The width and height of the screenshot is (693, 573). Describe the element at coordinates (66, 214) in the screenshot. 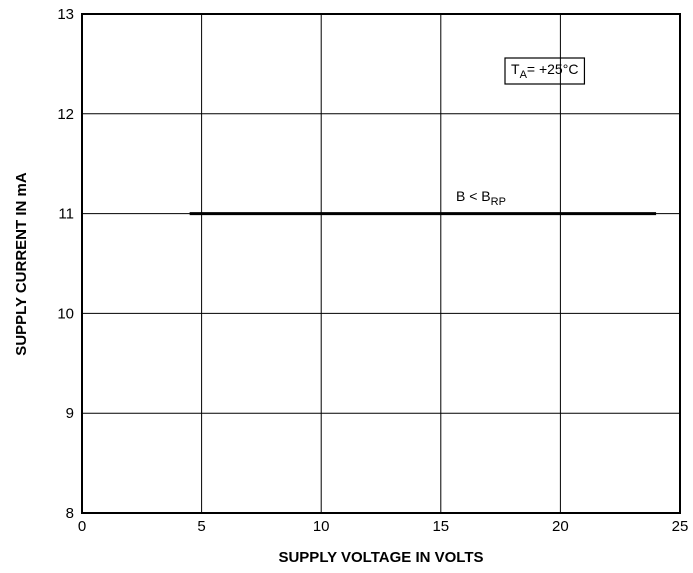

I see `y-tick-label: 11` at that location.